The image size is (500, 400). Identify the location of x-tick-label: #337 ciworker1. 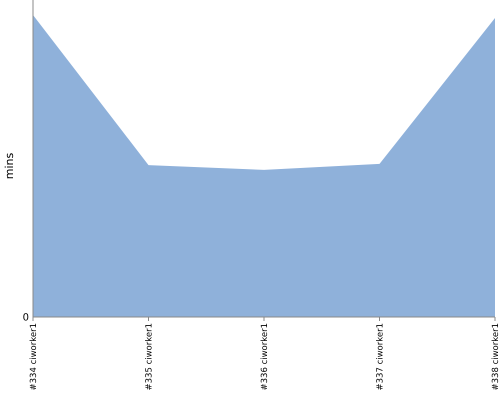
(381, 356).